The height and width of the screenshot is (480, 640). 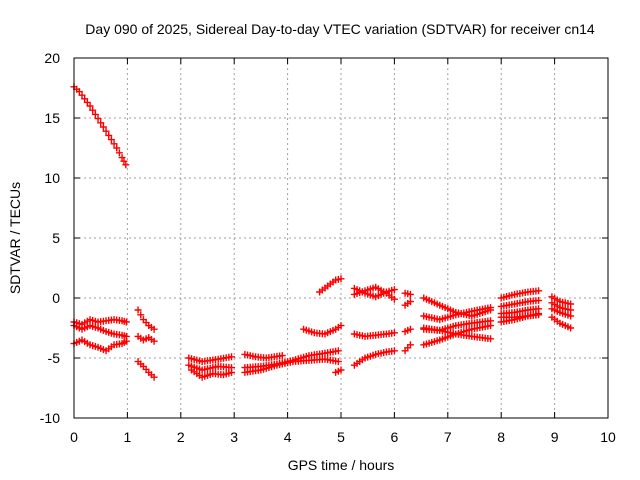 I want to click on y-tick-label: -5, so click(x=54, y=358).